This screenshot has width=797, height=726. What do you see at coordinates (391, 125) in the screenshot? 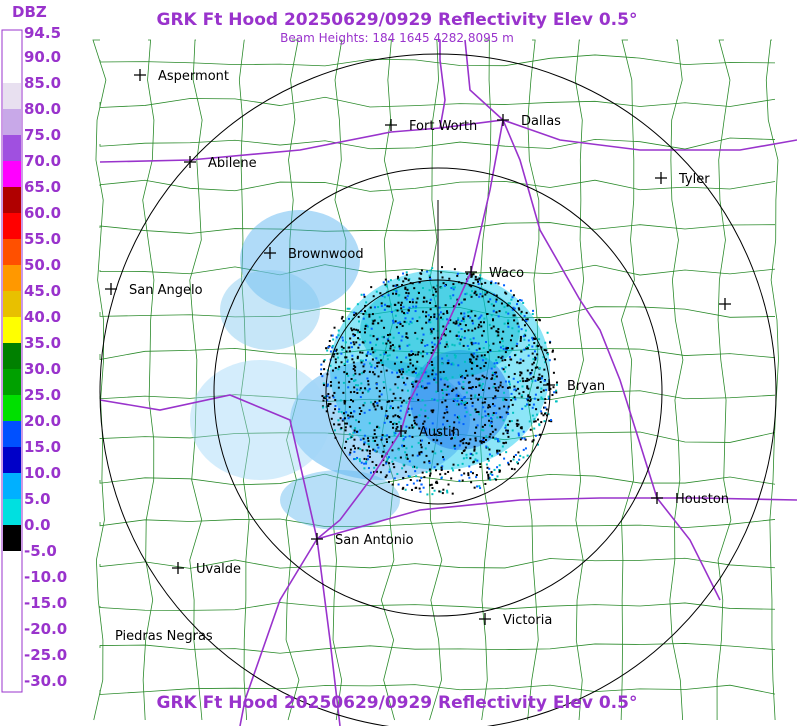
I see `city-marker` at bounding box center [391, 125].